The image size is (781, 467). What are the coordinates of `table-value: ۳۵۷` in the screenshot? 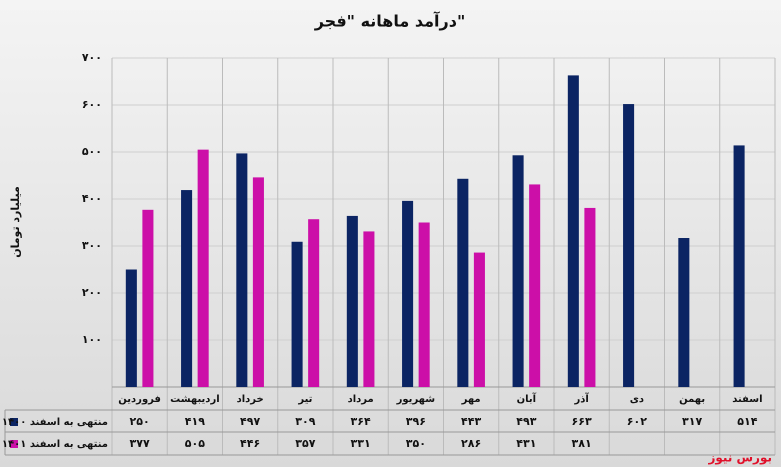 It's located at (305, 443).